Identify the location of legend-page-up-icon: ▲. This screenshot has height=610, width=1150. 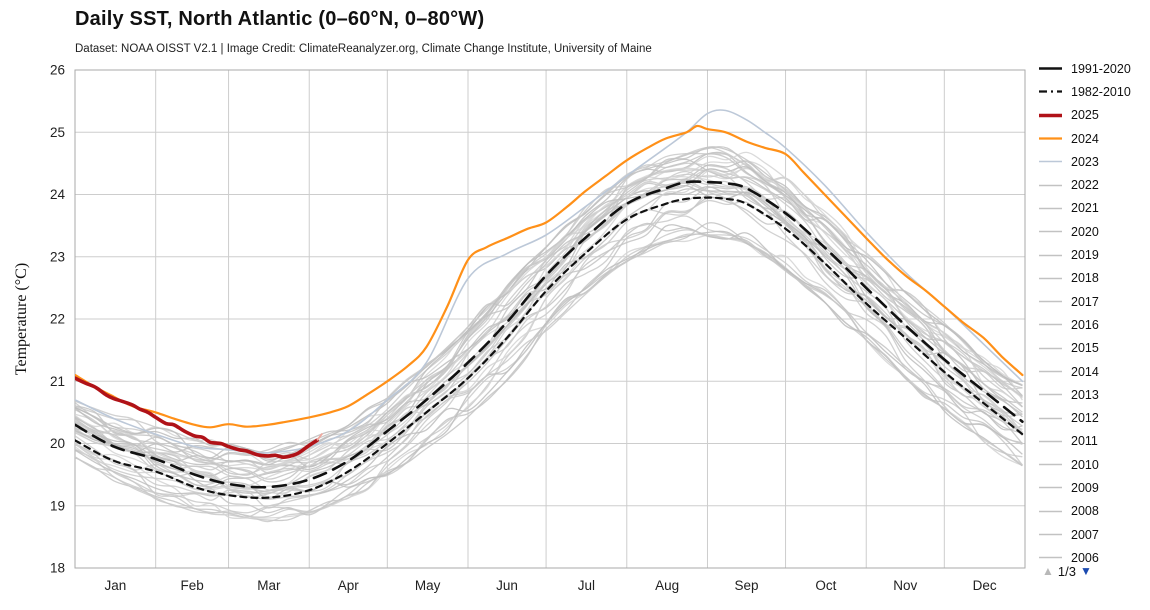
(1048, 571).